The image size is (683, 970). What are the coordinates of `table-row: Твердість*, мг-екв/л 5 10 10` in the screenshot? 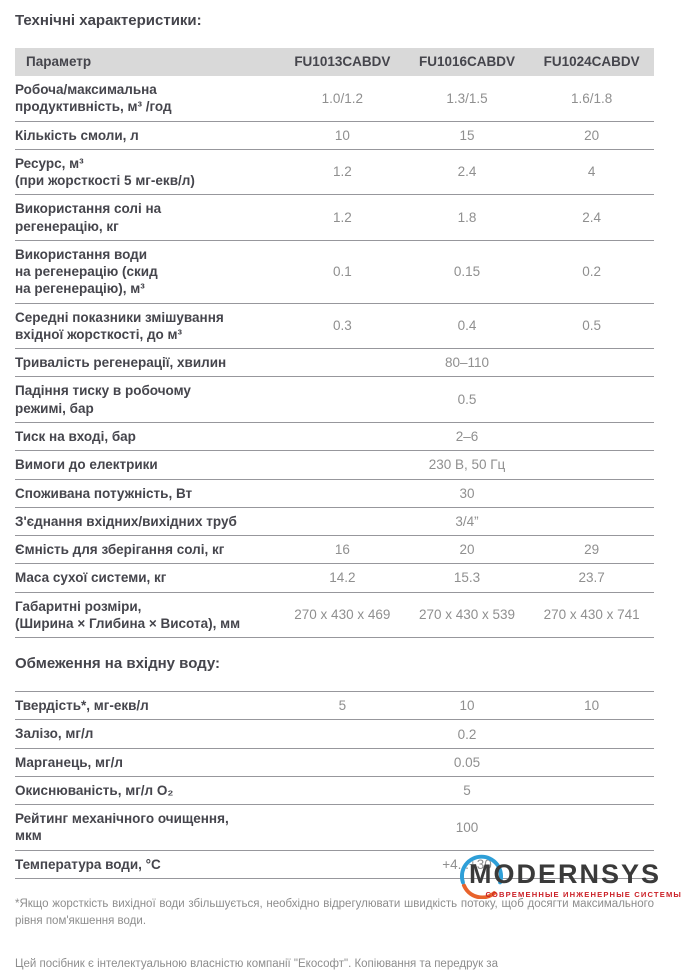 It's located at (334, 706).